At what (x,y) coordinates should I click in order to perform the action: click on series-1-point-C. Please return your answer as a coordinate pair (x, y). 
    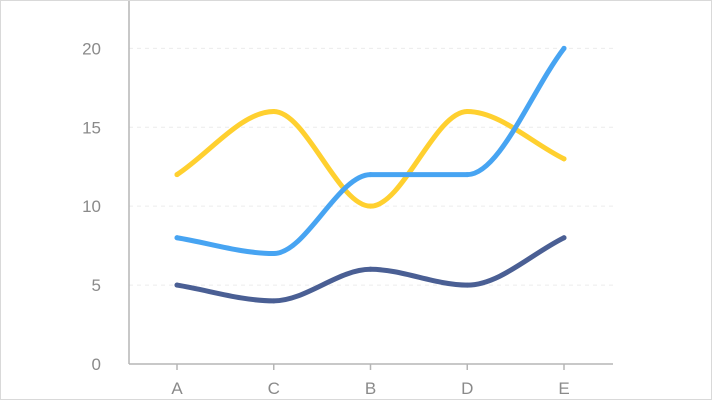
    Looking at the image, I should click on (274, 111).